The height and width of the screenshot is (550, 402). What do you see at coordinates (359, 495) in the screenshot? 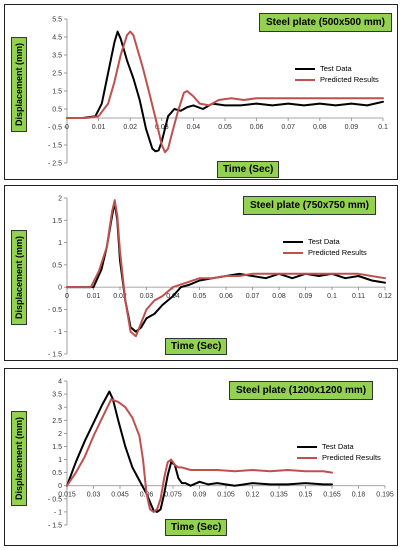
I see `x-tick-label: 0.18` at bounding box center [359, 495].